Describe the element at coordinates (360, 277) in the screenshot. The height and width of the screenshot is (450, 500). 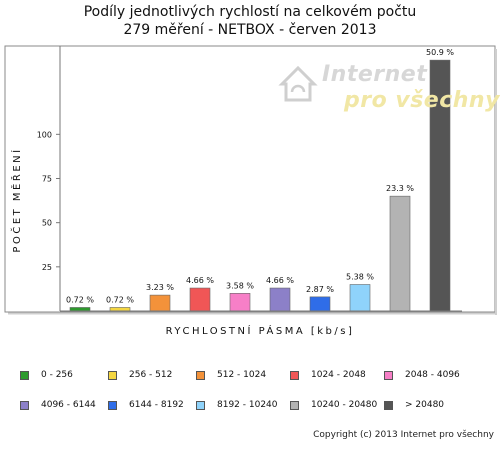
I see `bar-data-label: 5.38 %` at that location.